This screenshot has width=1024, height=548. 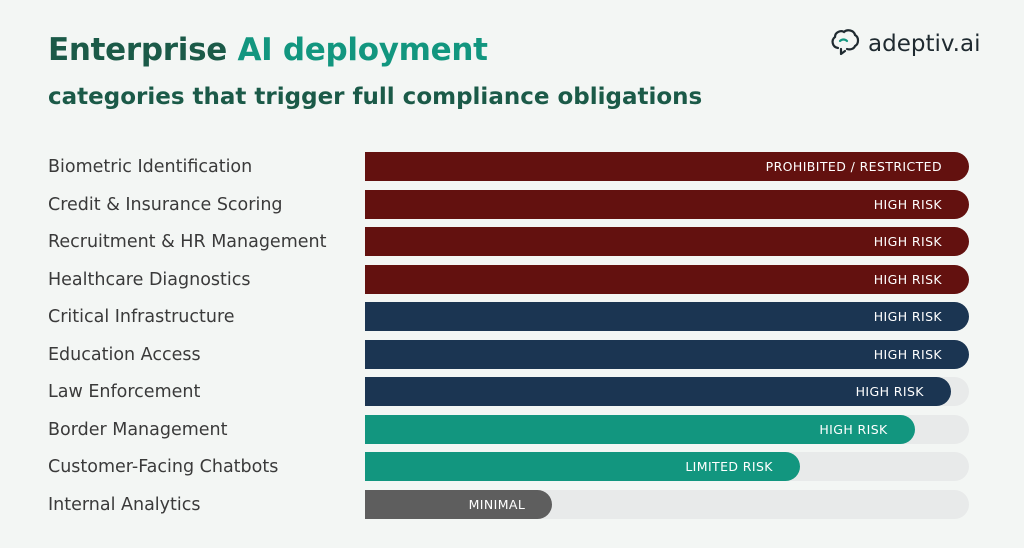 What do you see at coordinates (853, 166) in the screenshot?
I see `bar-label: PROHIBITED / RESTRICTED` at bounding box center [853, 166].